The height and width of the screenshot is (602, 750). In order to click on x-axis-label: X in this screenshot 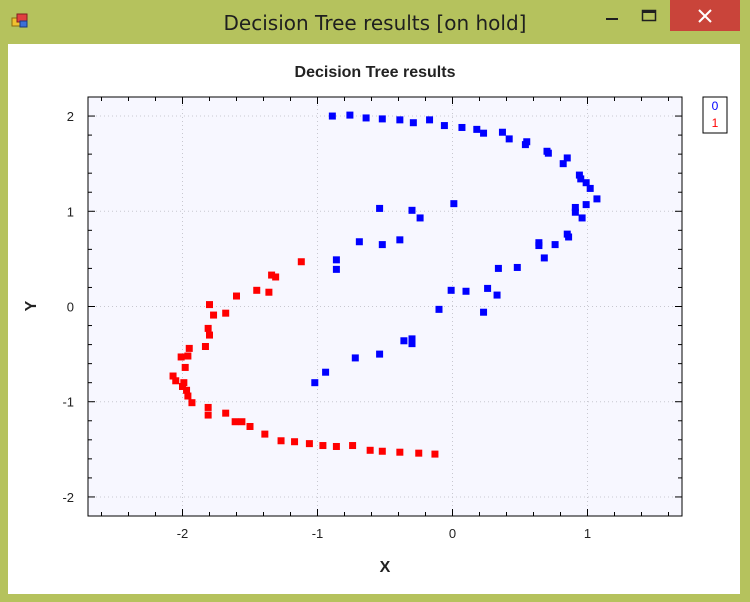, I will do `click(385, 567)`.